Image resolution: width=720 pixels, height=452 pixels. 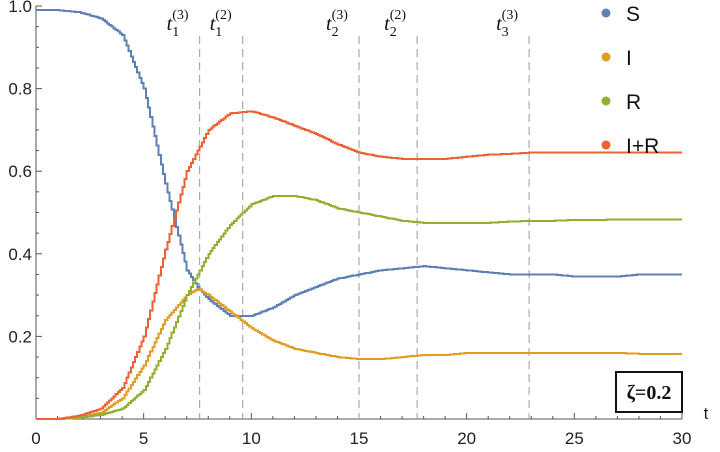 What do you see at coordinates (20, 171) in the screenshot?
I see `y-tick-label: 0.6` at bounding box center [20, 171].